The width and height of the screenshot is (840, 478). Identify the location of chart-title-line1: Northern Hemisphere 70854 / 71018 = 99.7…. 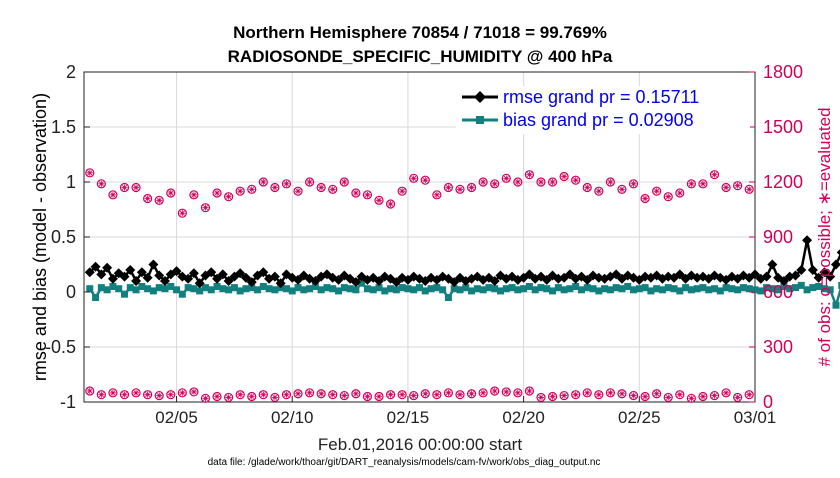
(420, 32).